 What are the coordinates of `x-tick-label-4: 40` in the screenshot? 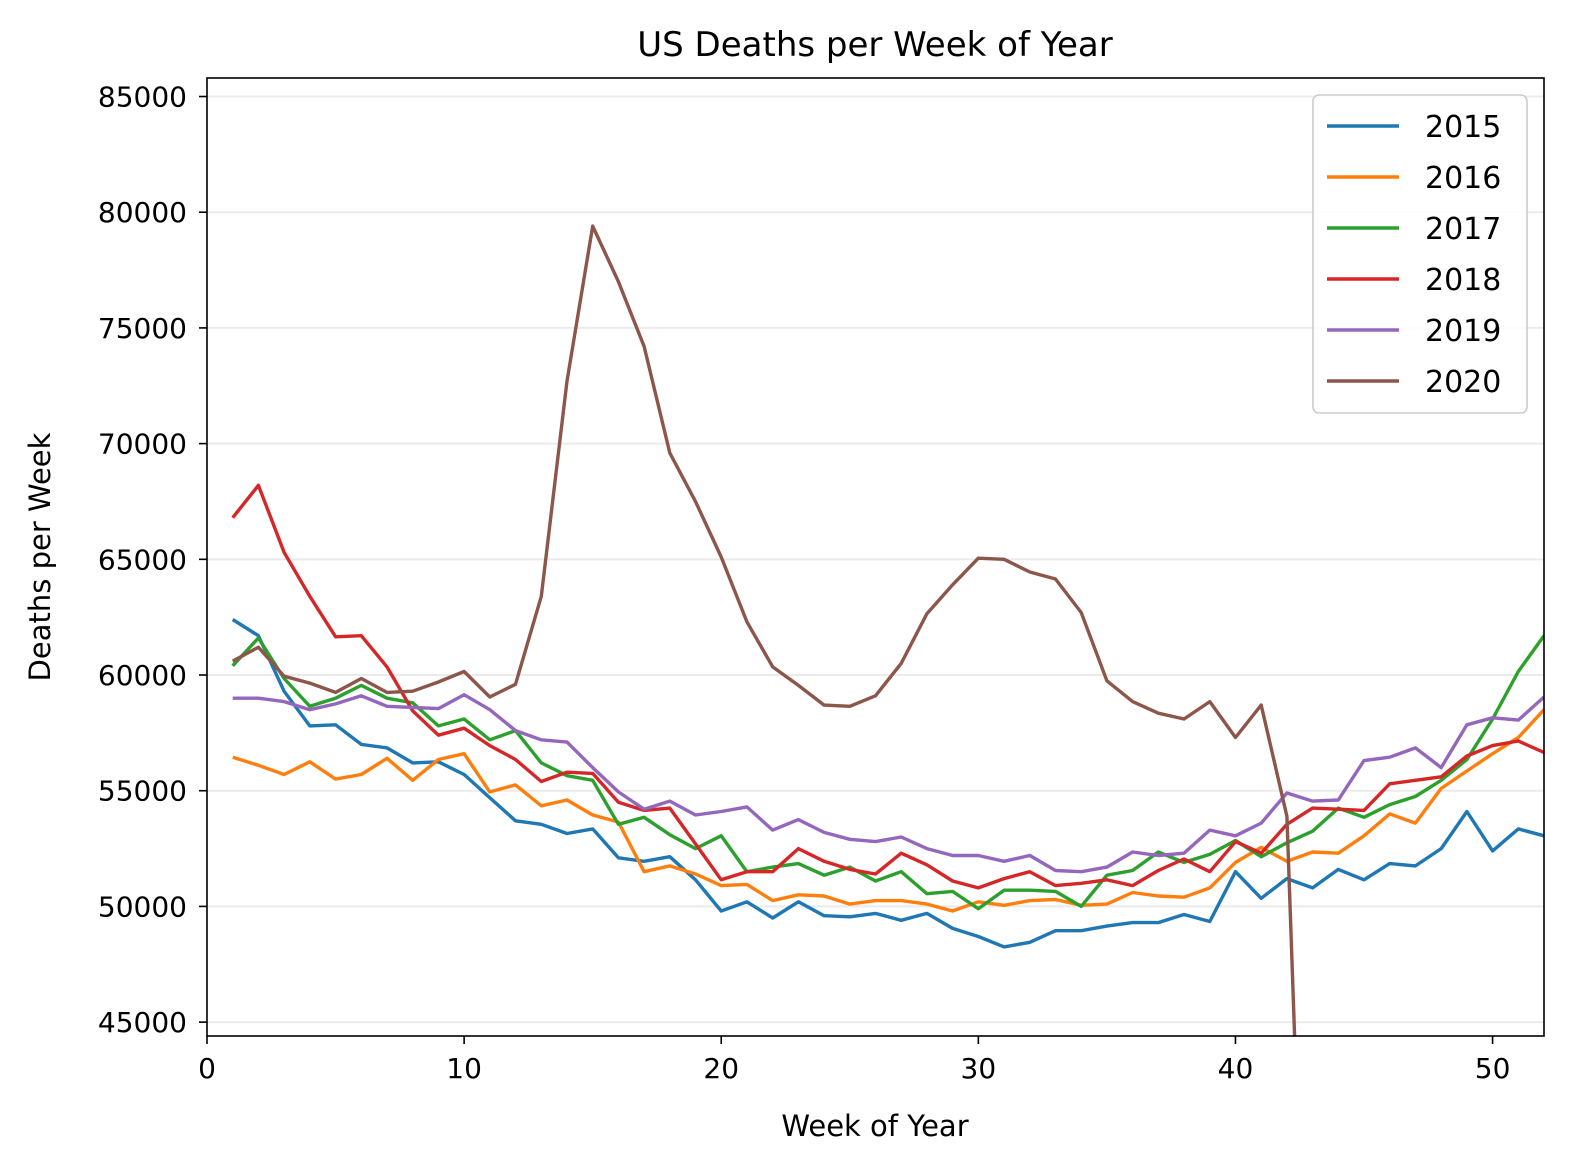 It's located at (1236, 1068).